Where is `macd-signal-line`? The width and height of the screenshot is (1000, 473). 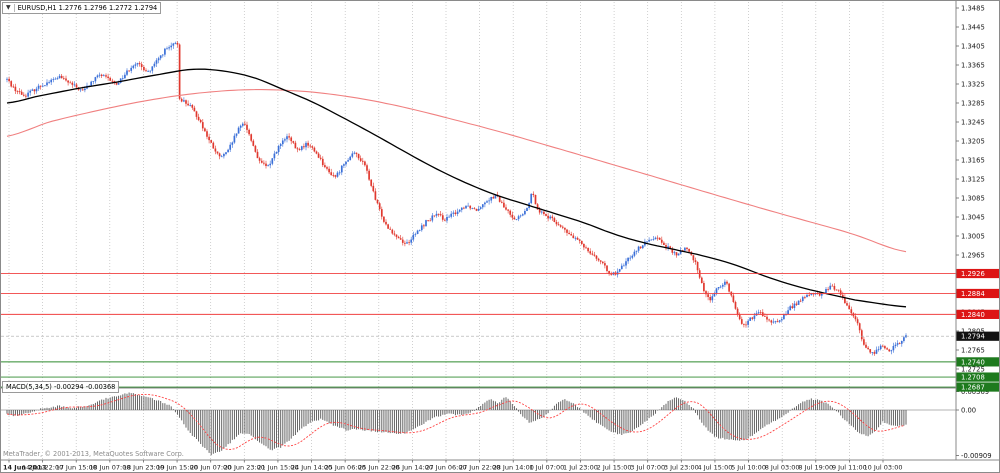 macd-signal-line is located at coordinates (455, 421).